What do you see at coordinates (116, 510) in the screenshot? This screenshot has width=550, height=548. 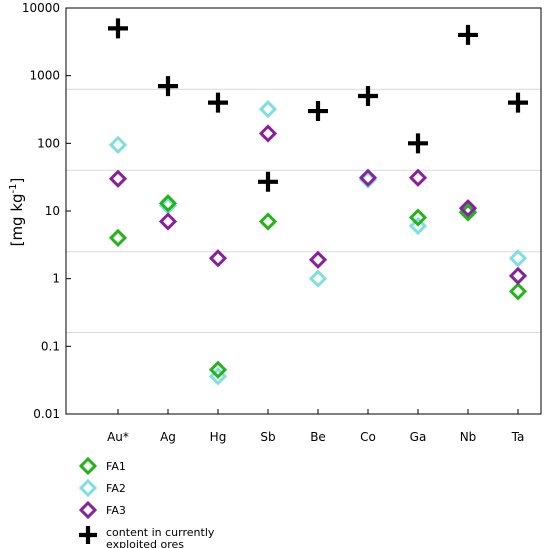 I see `legend-label-fa3: FA3` at bounding box center [116, 510].